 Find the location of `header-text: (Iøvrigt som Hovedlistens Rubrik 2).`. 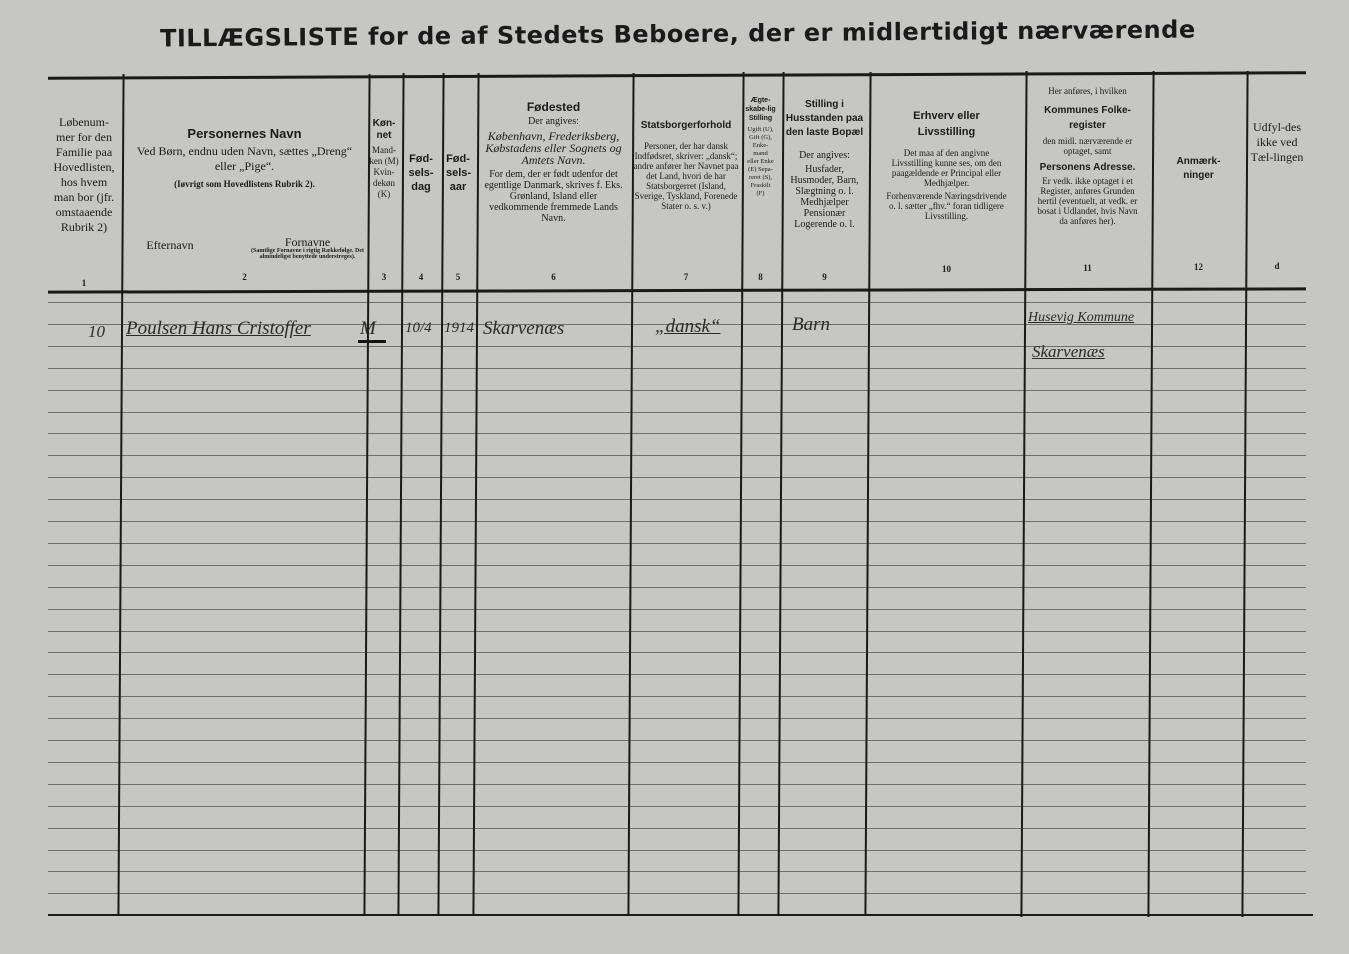

header-text: (Iøvrigt som Hovedlistens Rubrik 2). is located at coordinates (244, 184).